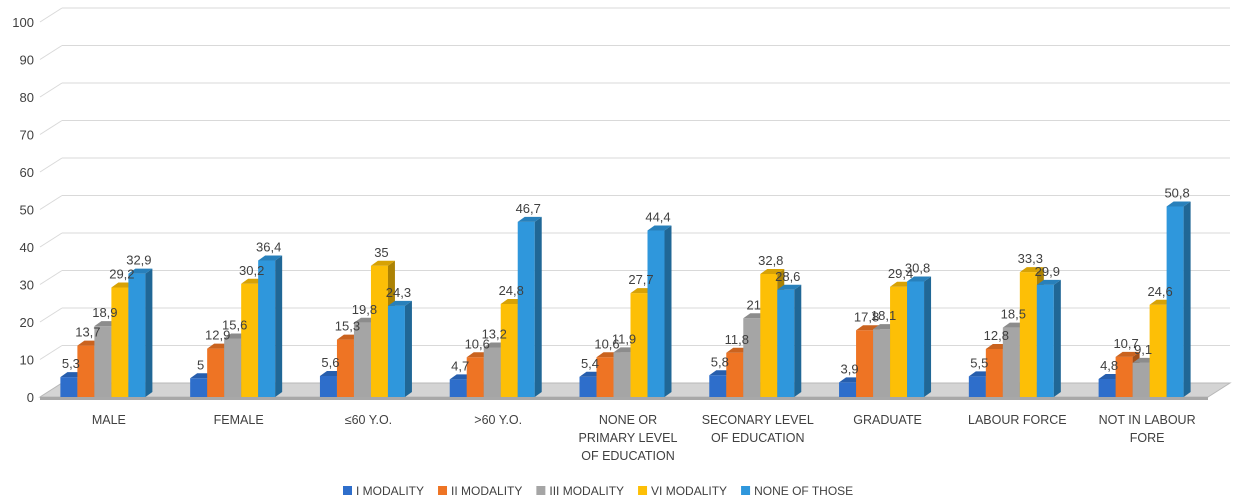  I want to click on y-tick-label: 0, so click(30, 397).